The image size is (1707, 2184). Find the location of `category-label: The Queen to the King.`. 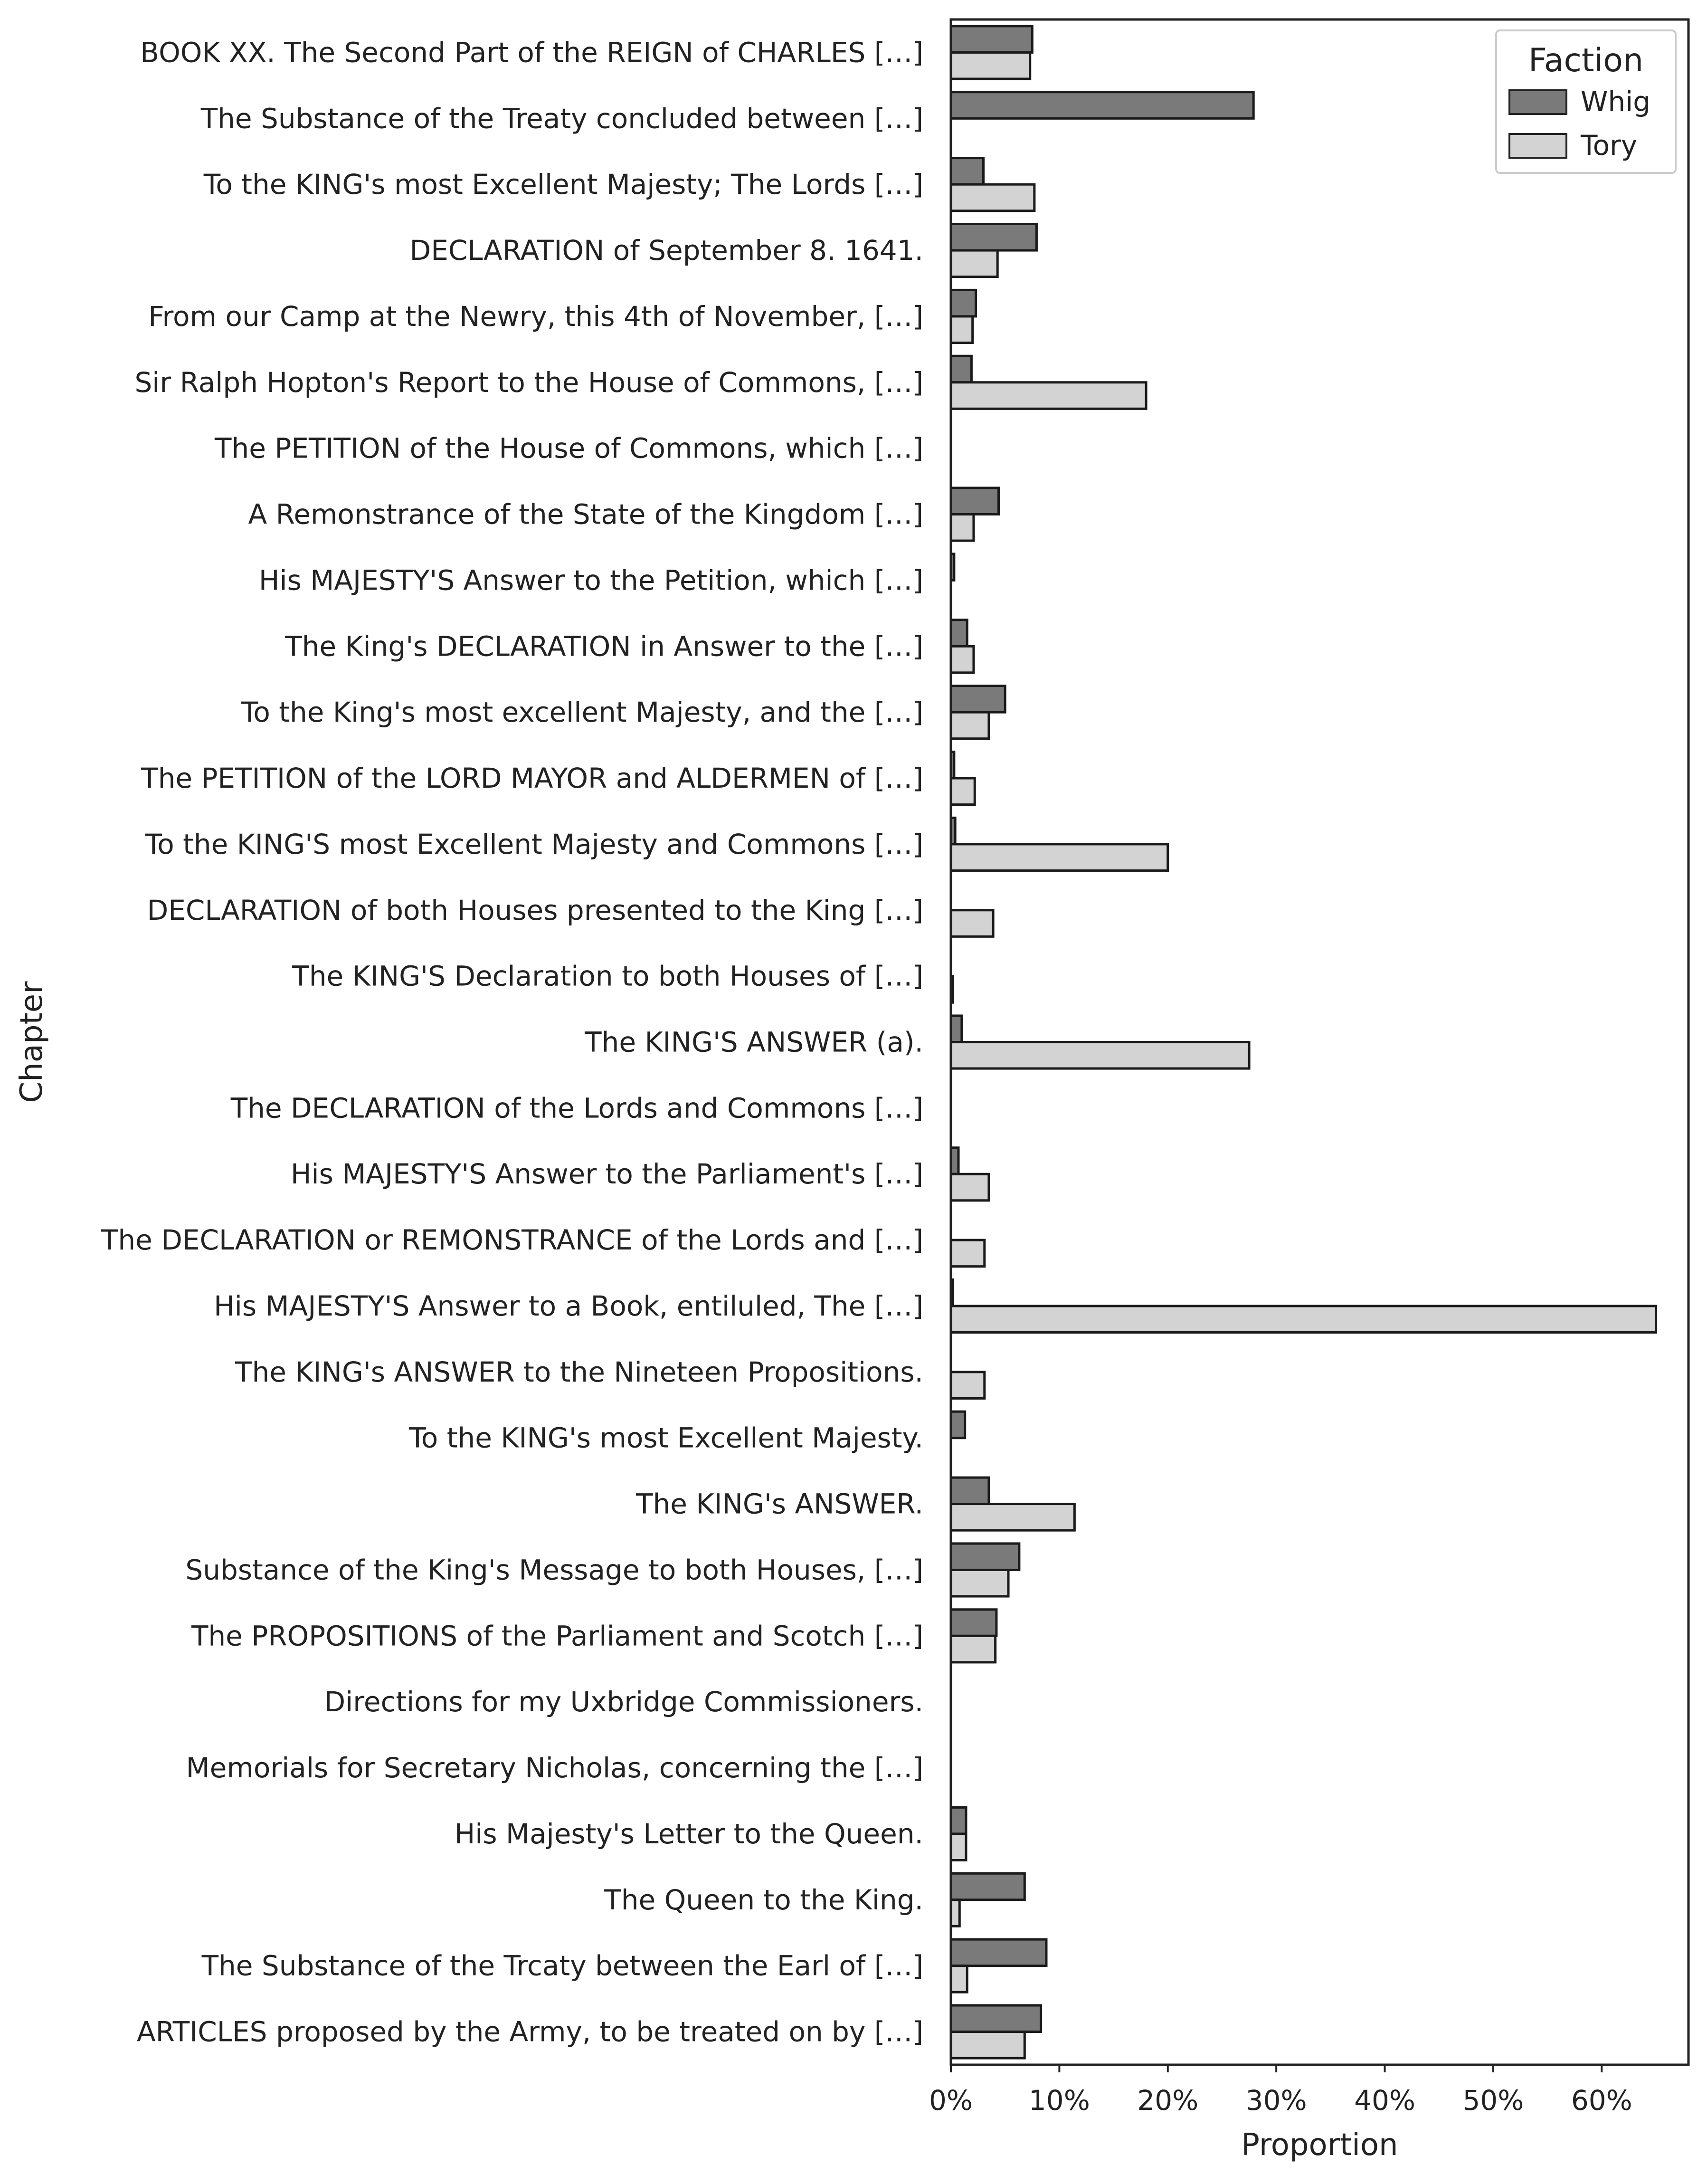

category-label: The Queen to the King. is located at coordinates (764, 1900).